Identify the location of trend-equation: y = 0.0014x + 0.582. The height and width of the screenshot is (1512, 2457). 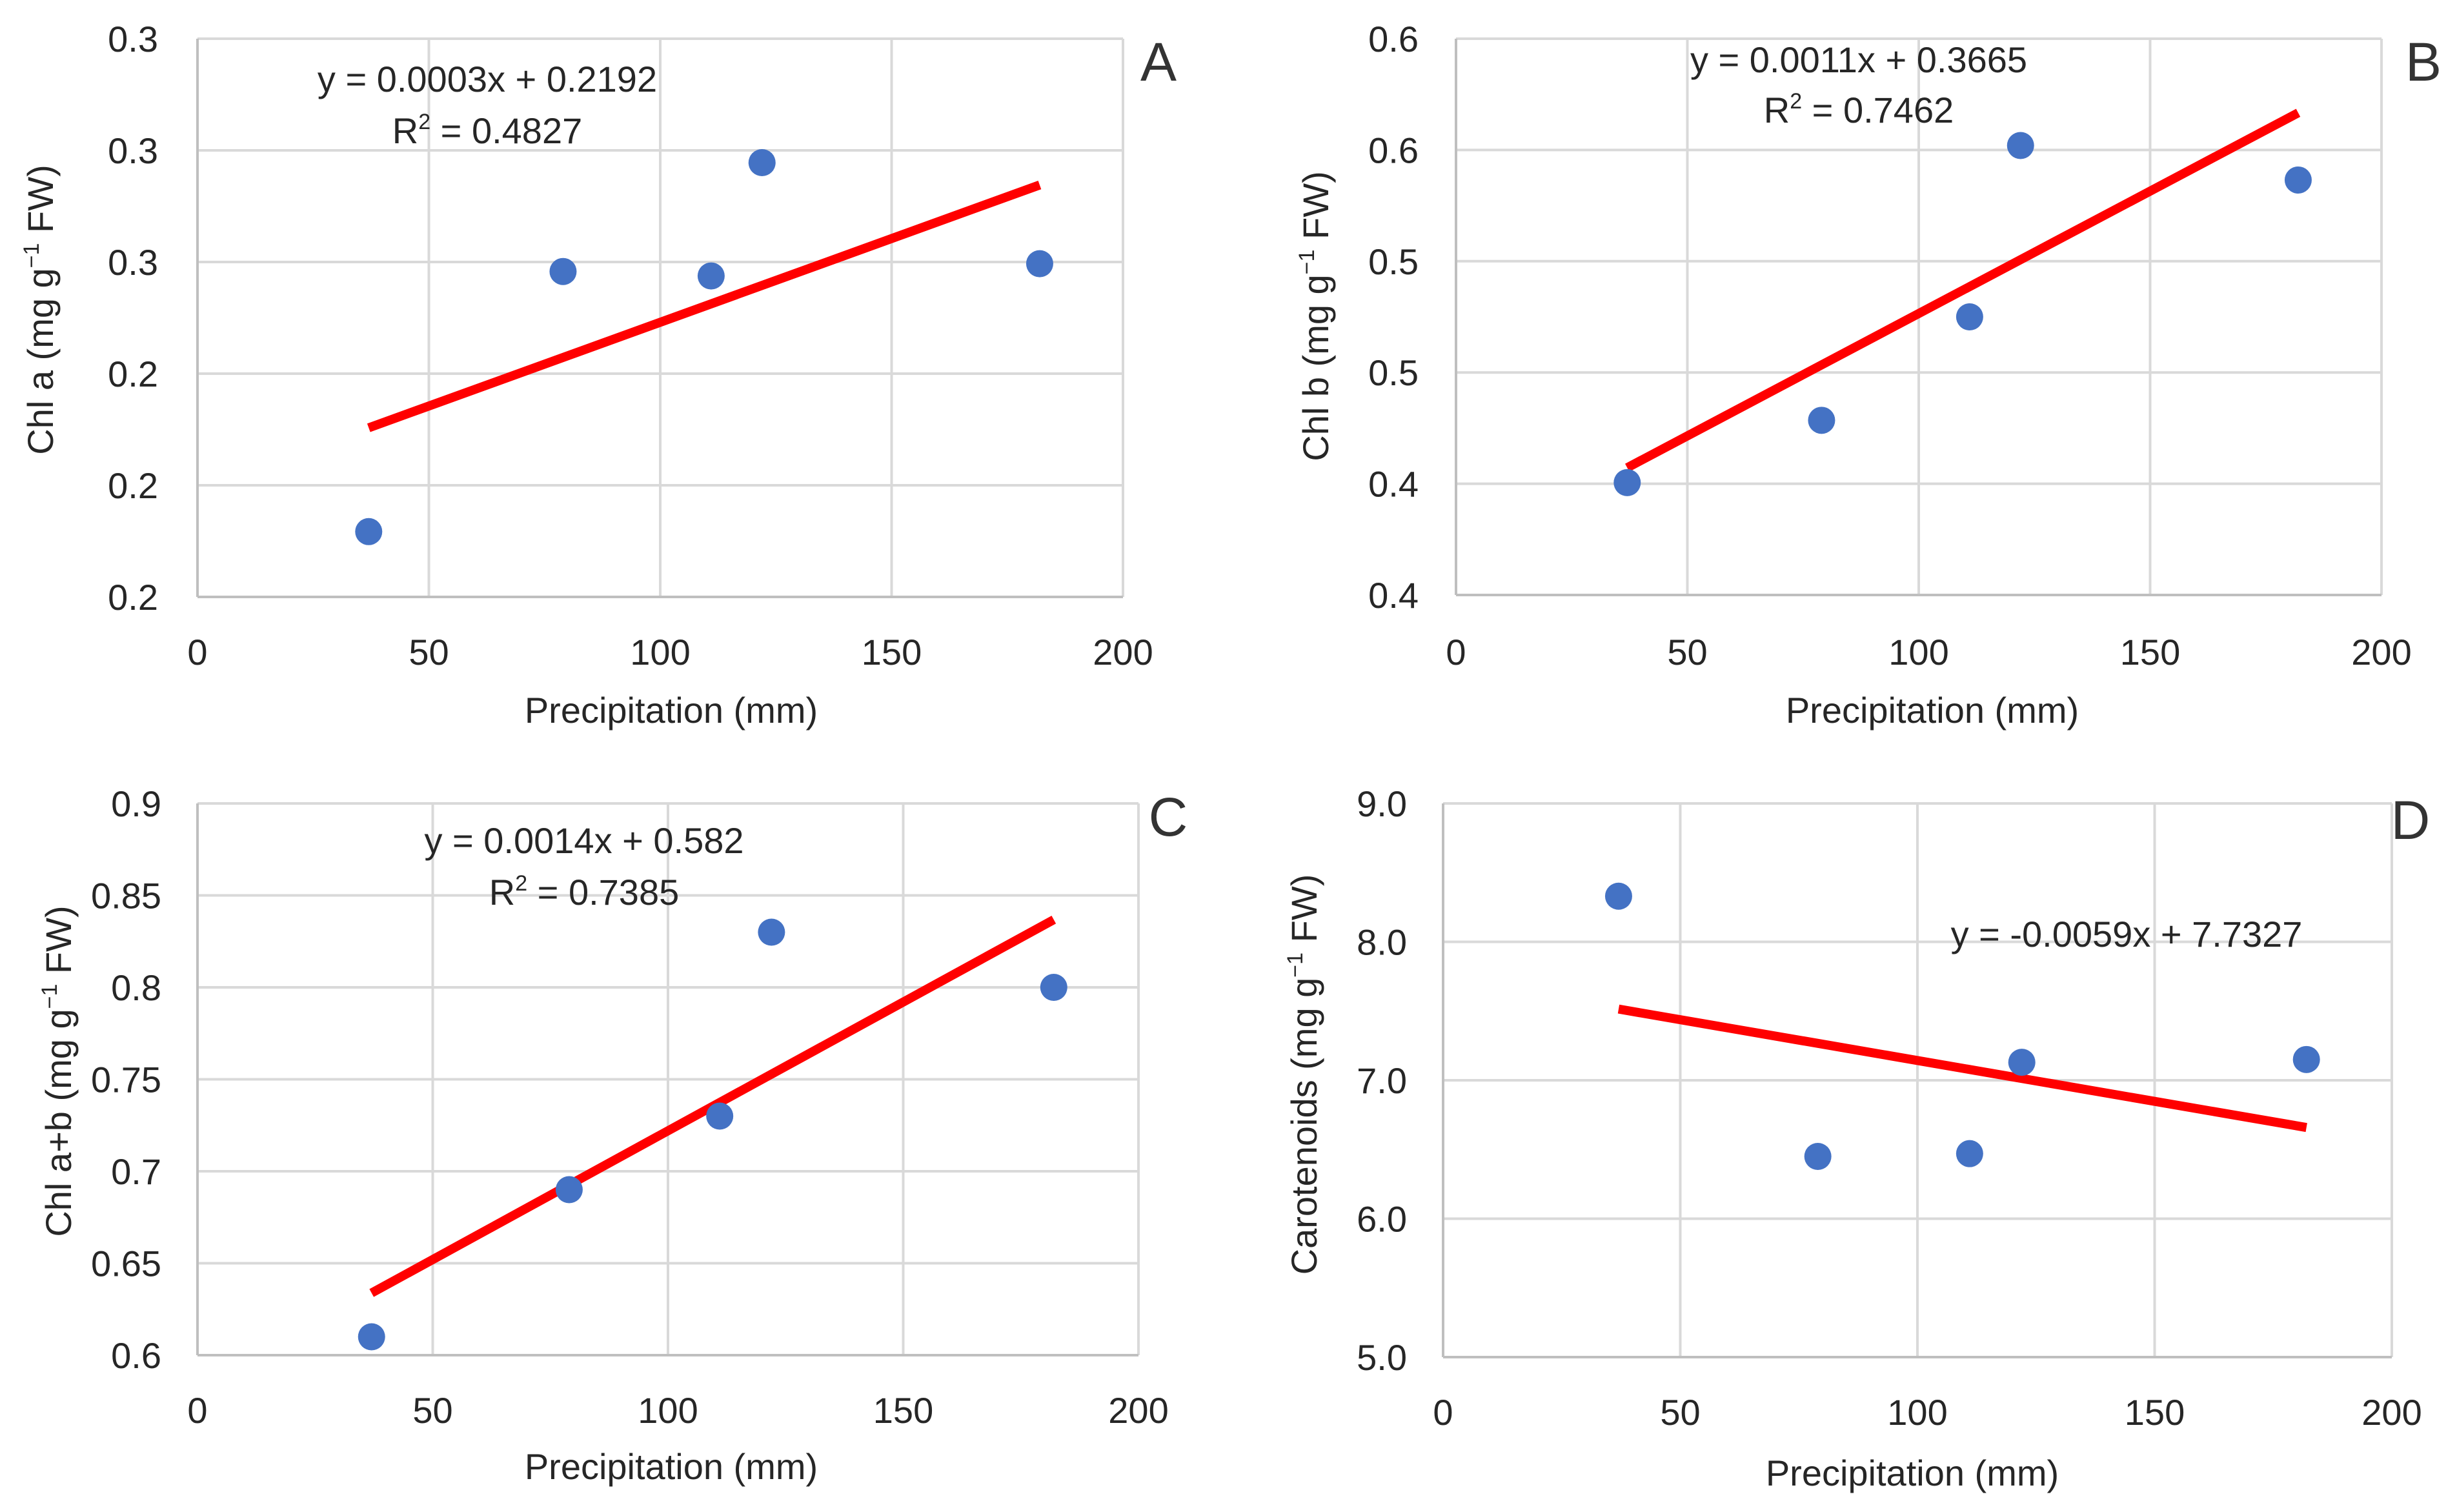
(584, 840).